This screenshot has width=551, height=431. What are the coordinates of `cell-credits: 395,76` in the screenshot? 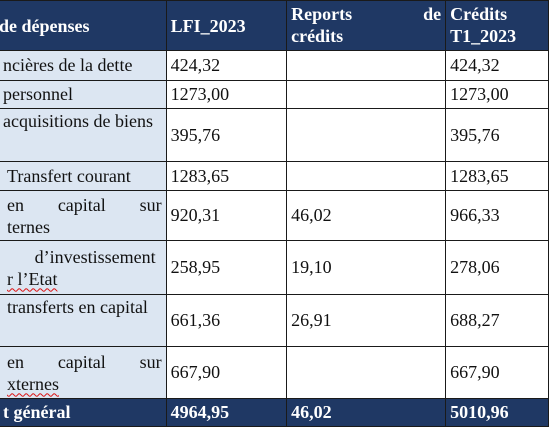 It's located at (497, 135).